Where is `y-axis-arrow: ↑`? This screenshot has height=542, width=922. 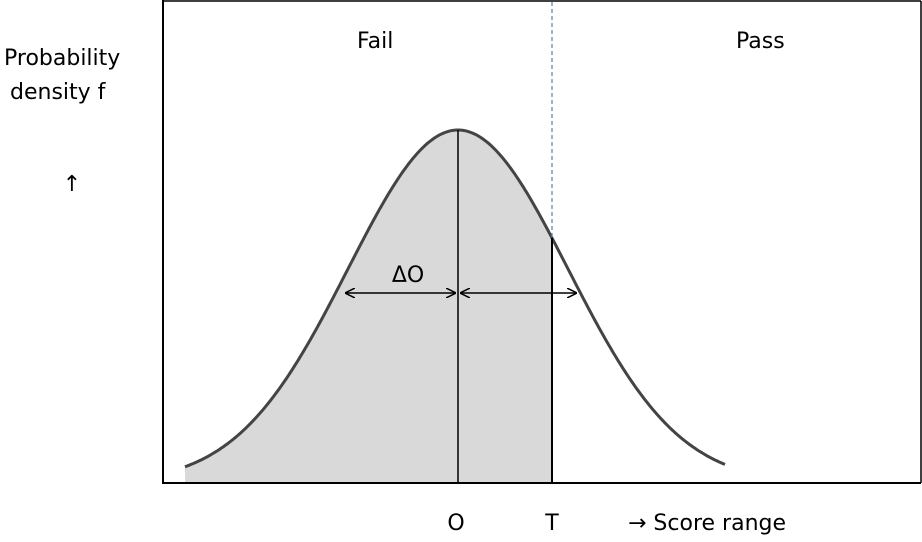
y-axis-arrow: ↑ is located at coordinates (72, 184).